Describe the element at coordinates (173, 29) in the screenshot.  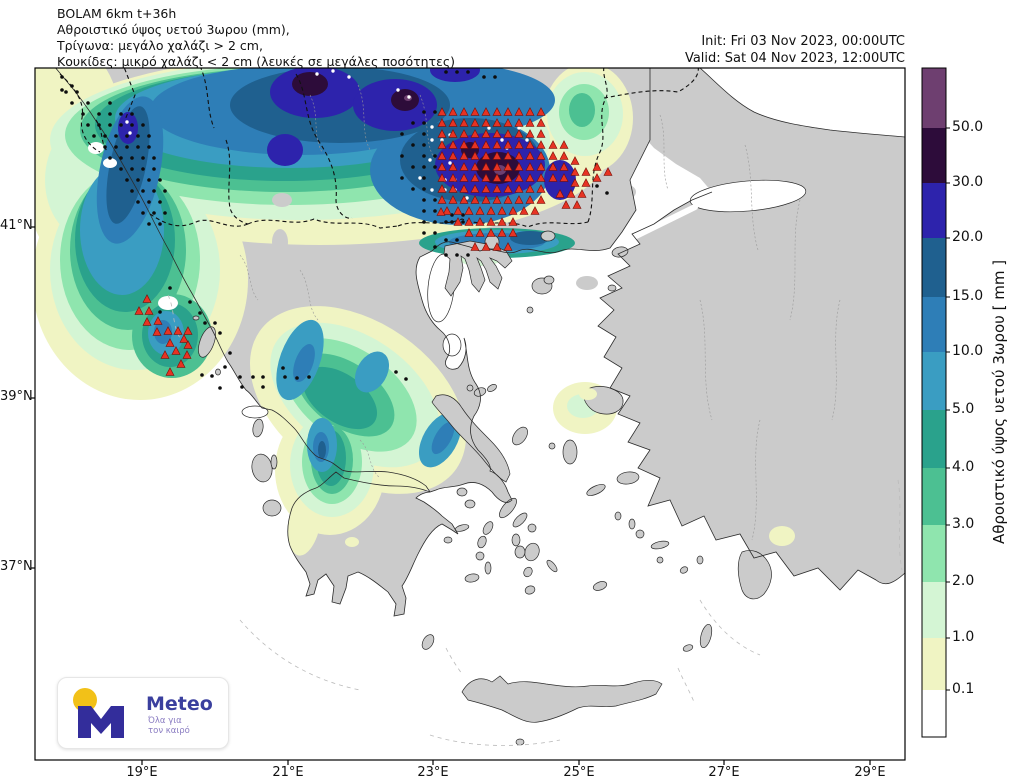
I see `field-title: Αθροιστικό ύψος υετού 3ωρου (mm),` at that location.